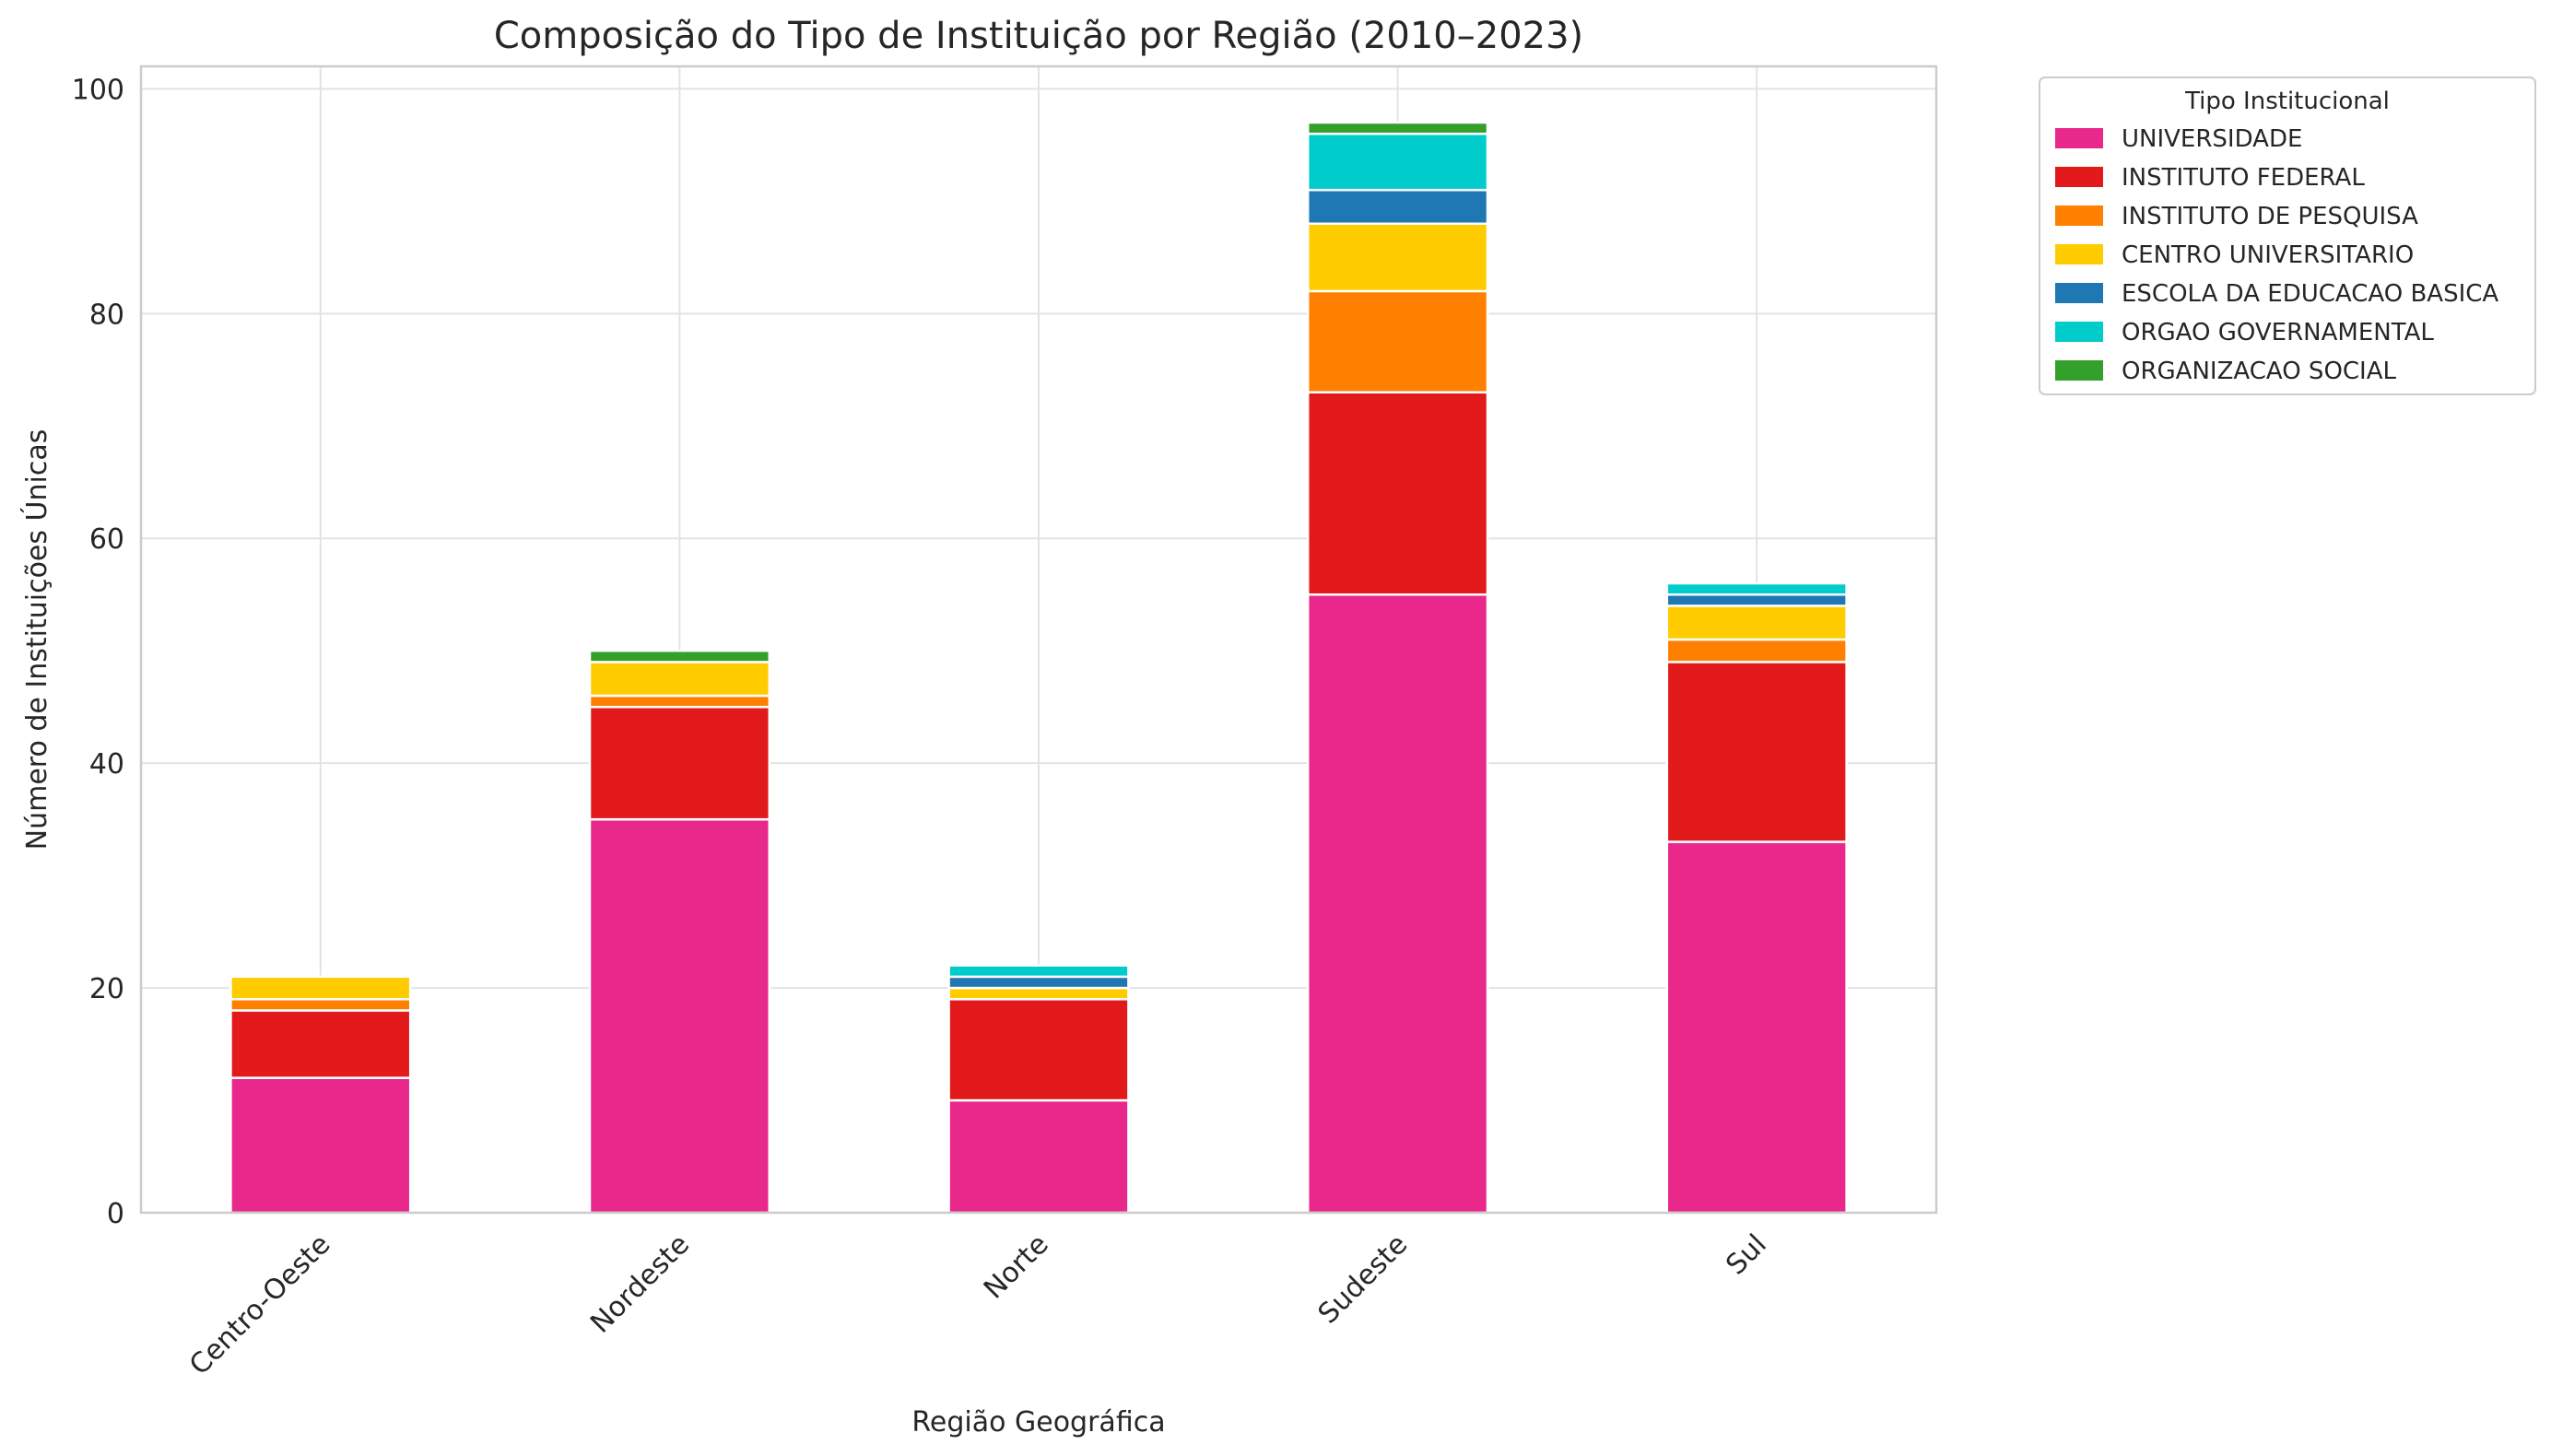  What do you see at coordinates (2310, 294) in the screenshot?
I see `legend-label: ESCOLA DA EDUCACAO BASICA` at bounding box center [2310, 294].